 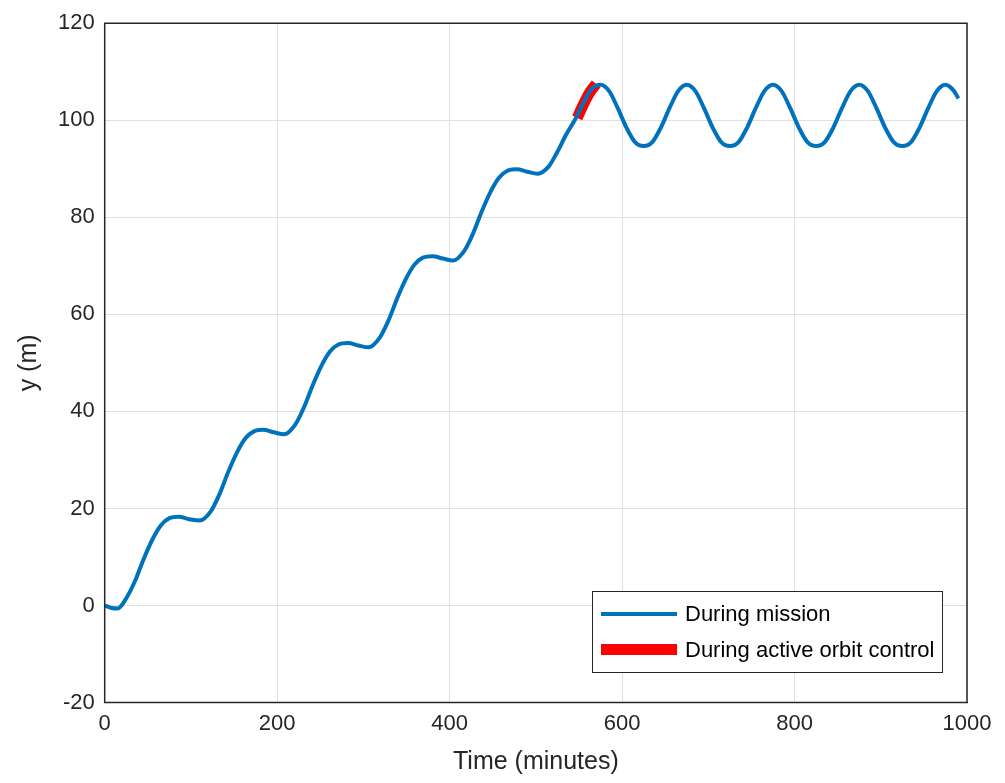 What do you see at coordinates (758, 613) in the screenshot?
I see `legend-label: During mission` at bounding box center [758, 613].